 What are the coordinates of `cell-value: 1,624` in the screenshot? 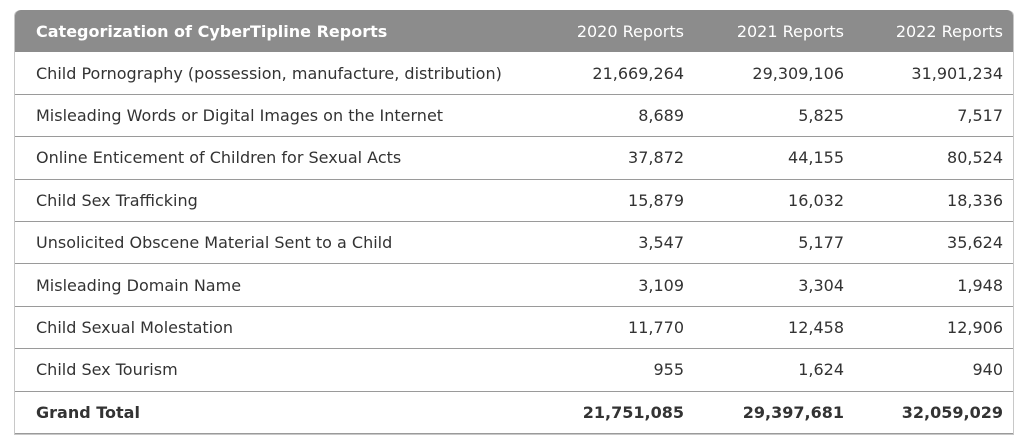 It's located at (821, 370).